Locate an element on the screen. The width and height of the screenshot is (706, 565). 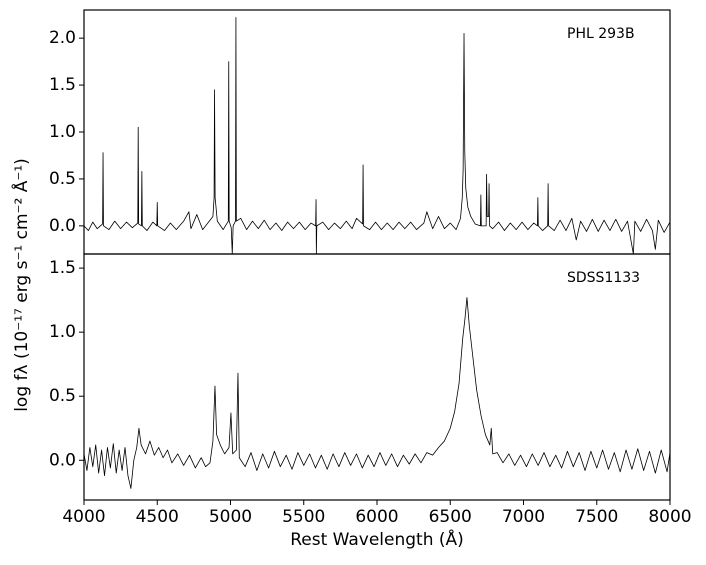
x-tick-label: 6500 is located at coordinates (450, 517).